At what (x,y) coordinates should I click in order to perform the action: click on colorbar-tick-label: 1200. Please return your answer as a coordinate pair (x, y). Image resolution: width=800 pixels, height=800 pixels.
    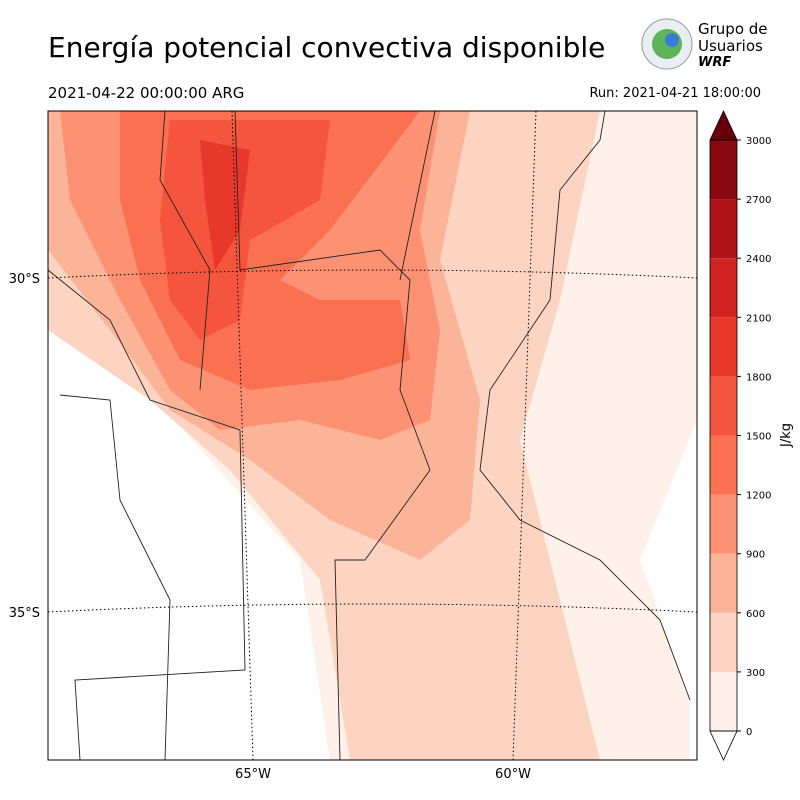
    Looking at the image, I should click on (758, 496).